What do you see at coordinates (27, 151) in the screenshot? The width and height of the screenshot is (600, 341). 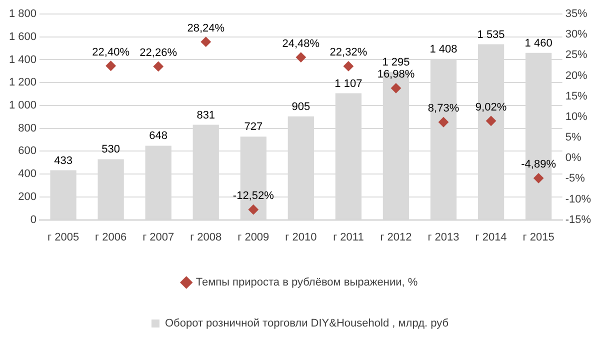 I see `y-tick-label: 600` at bounding box center [27, 151].